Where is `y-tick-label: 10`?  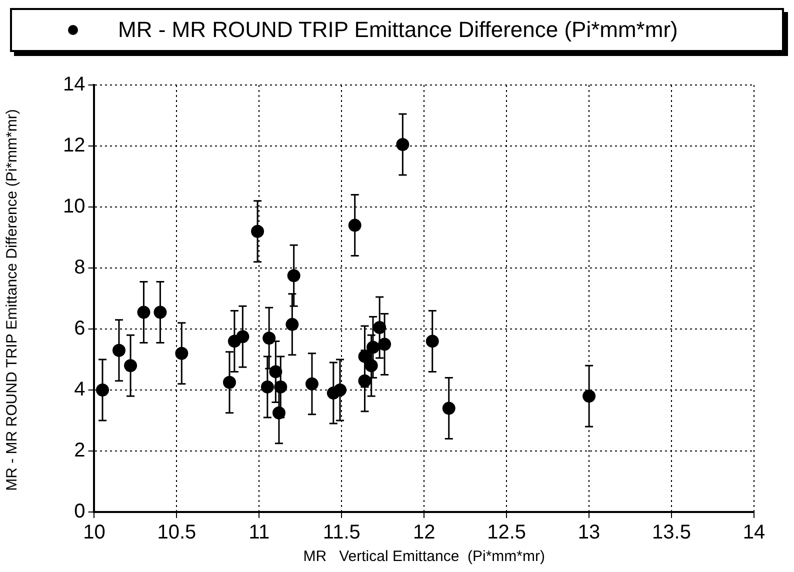
y-tick-label: 10 is located at coordinates (74, 207).